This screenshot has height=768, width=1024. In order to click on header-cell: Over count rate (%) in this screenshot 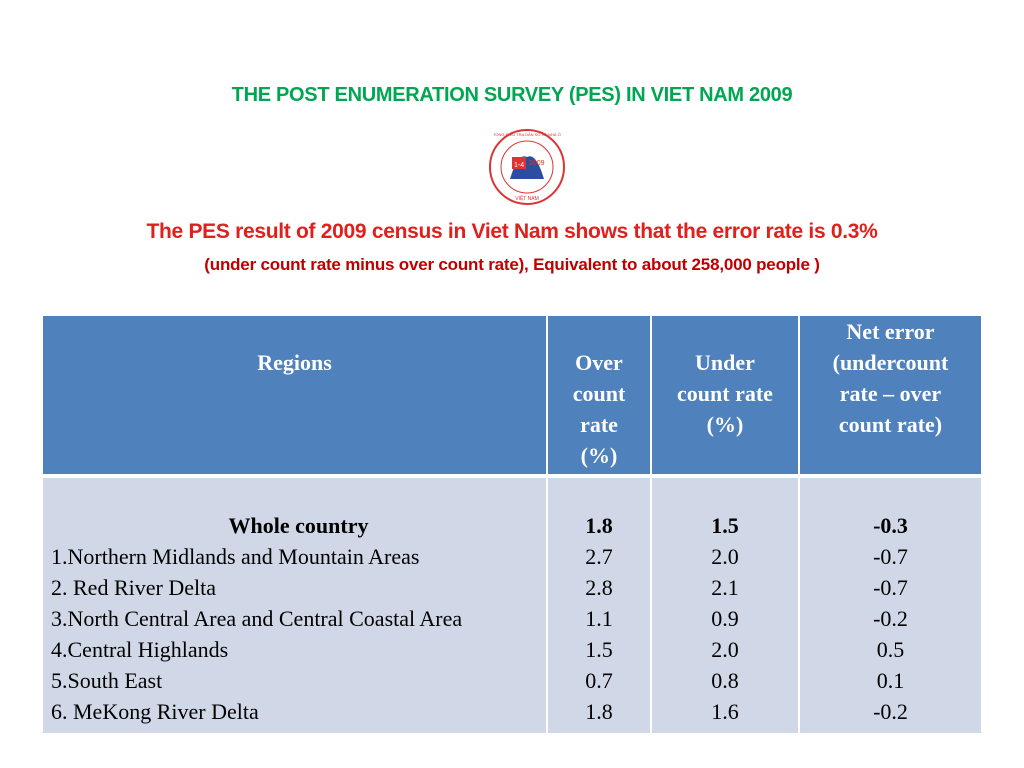, I will do `click(599, 395)`.